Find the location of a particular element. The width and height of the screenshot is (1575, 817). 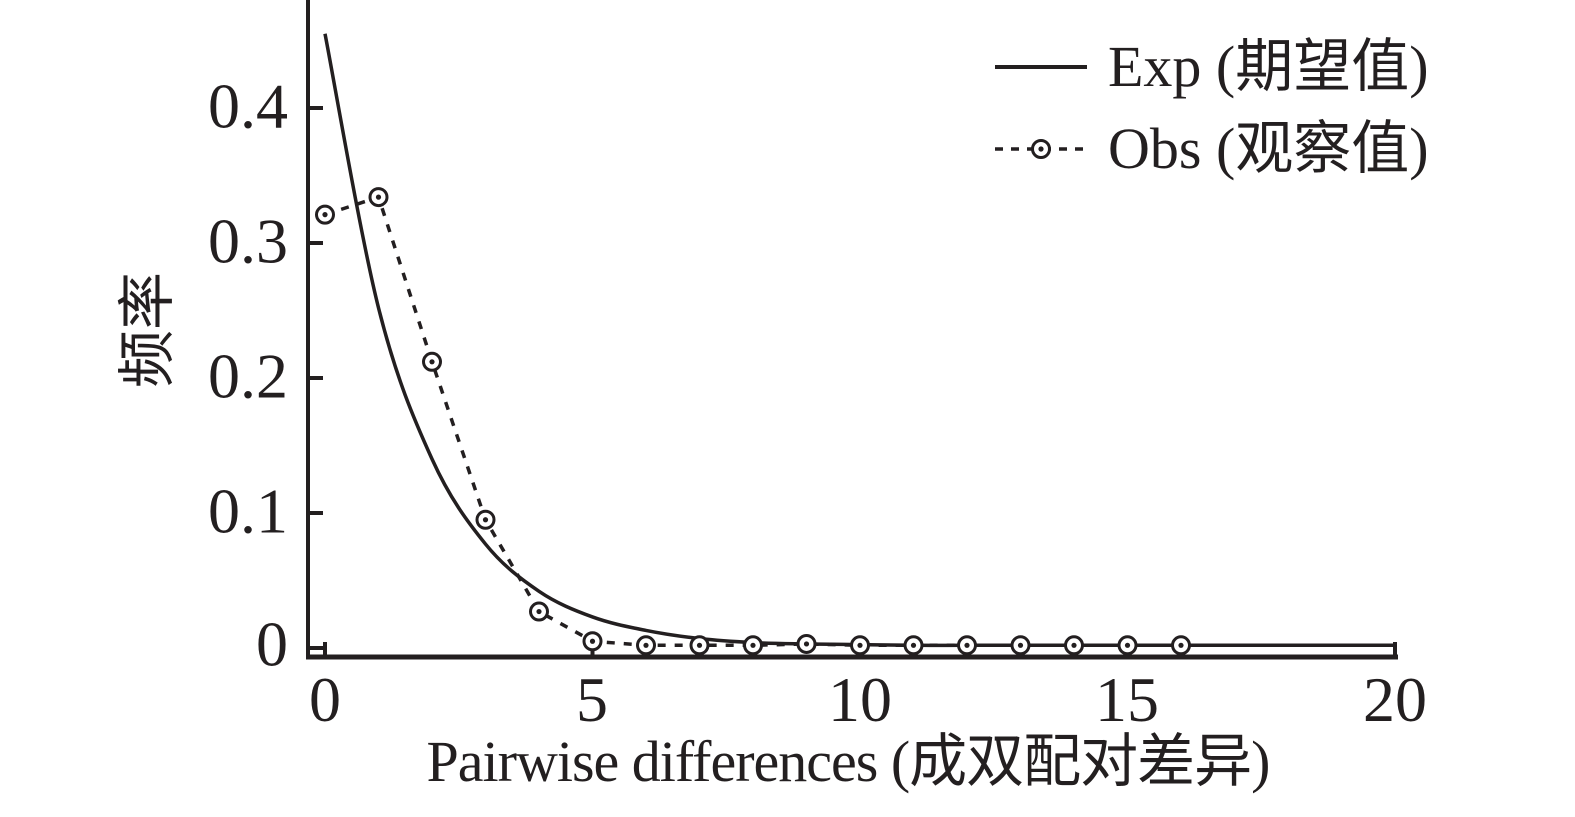

legend-label-obs: Obs (观察值) is located at coordinates (1268, 148).